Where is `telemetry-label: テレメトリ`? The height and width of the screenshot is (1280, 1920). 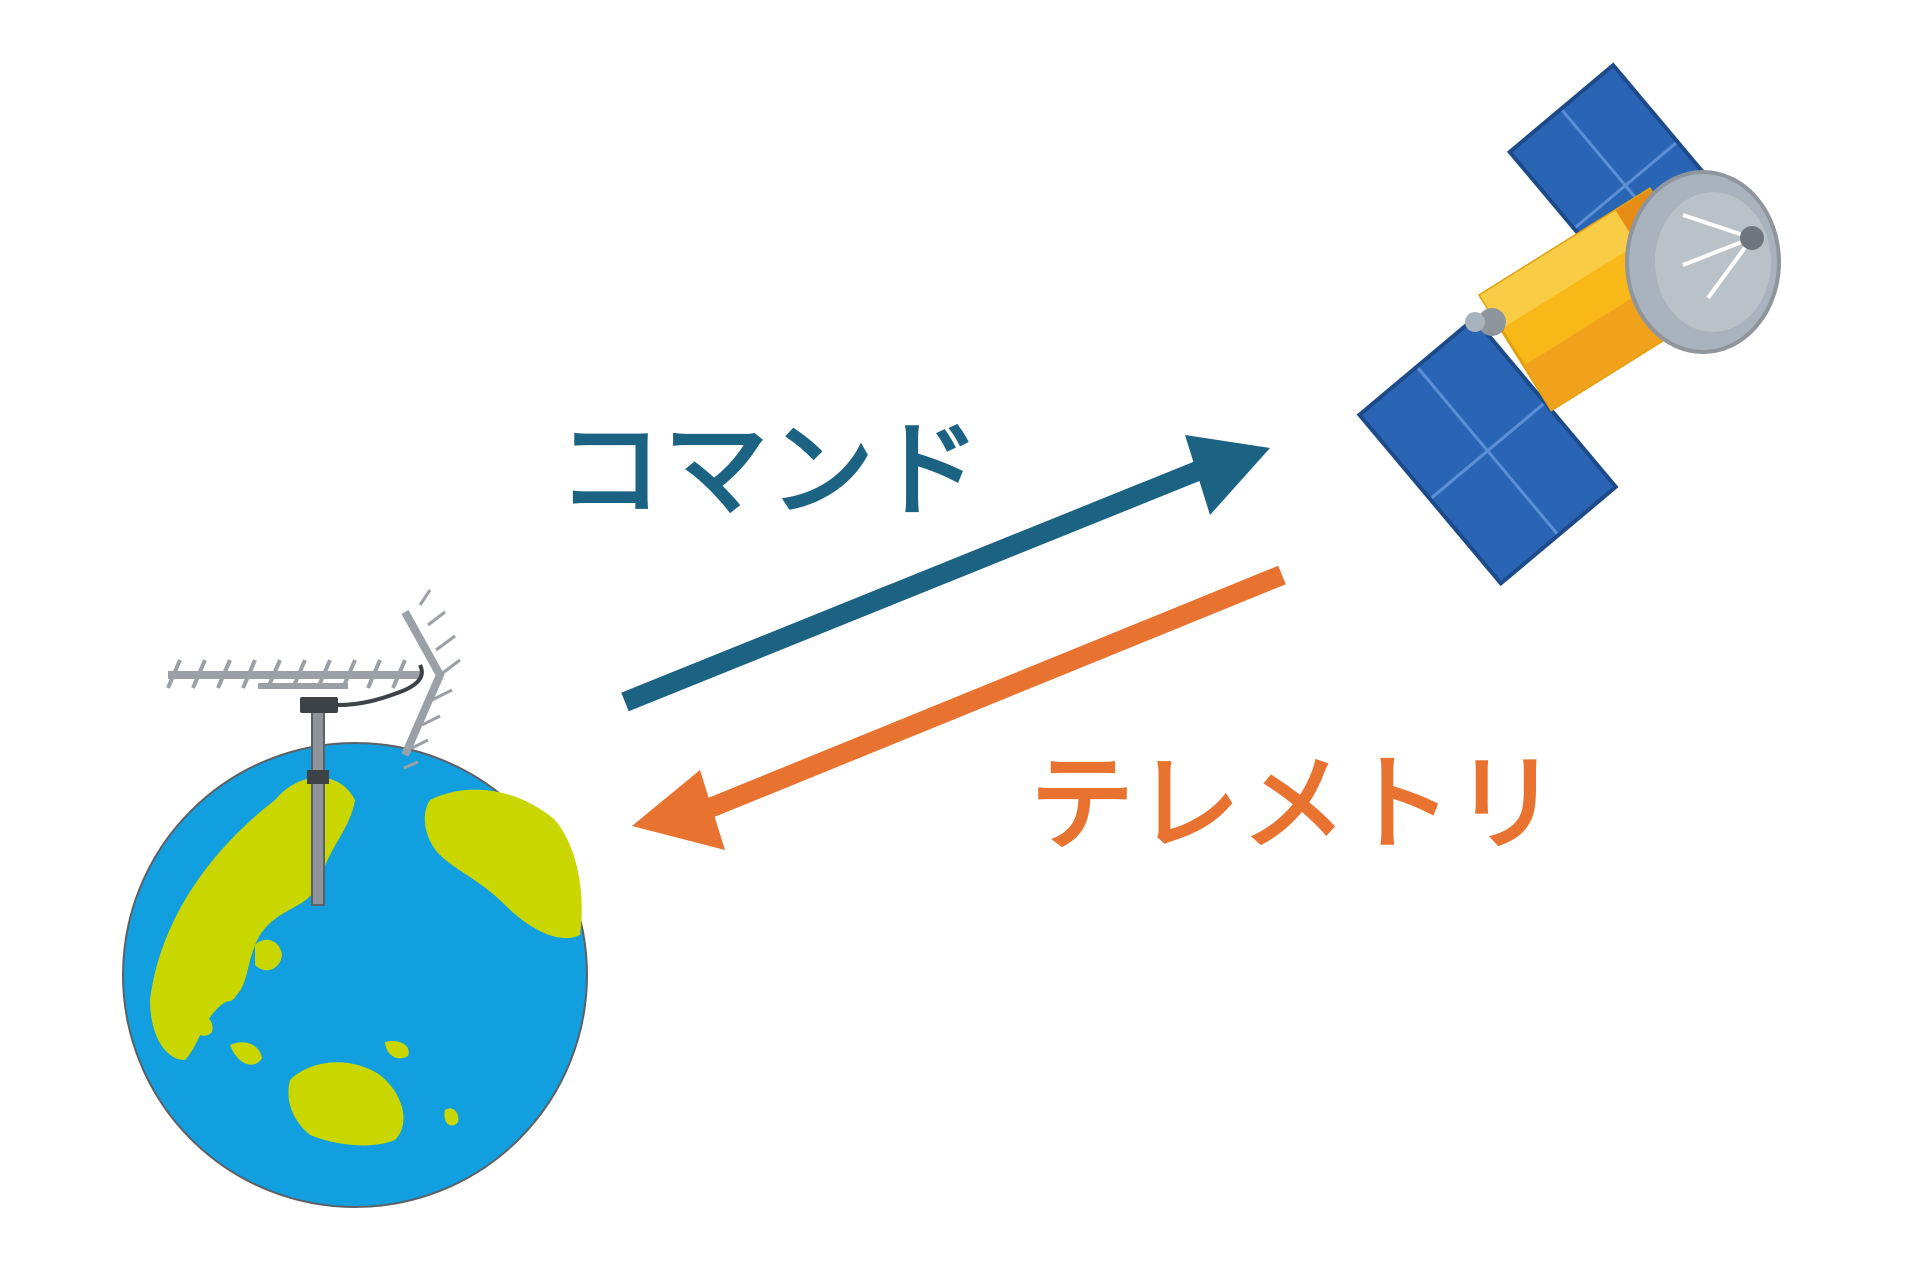
telemetry-label: テレメトリ is located at coordinates (1295, 804).